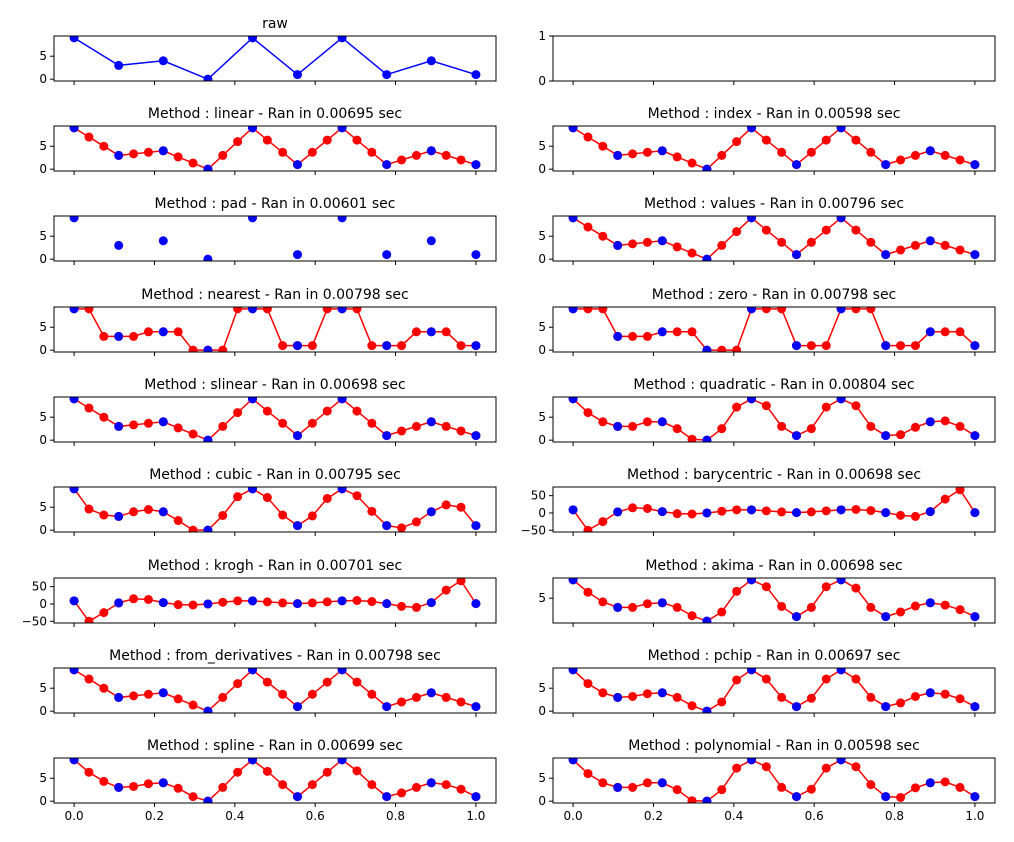  What do you see at coordinates (774, 656) in the screenshot?
I see `subplot-title: Method : pchip - Ran in 0.00697 sec` at bounding box center [774, 656].